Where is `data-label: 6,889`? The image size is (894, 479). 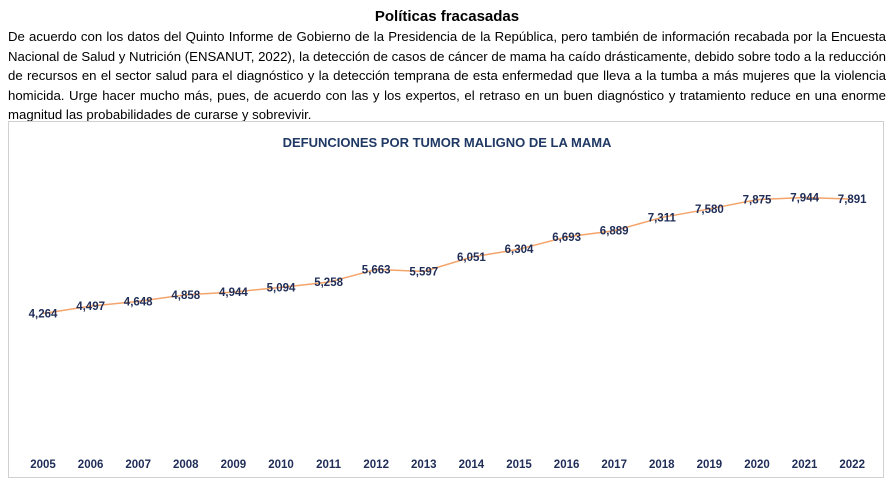 data-label: 6,889 is located at coordinates (614, 232).